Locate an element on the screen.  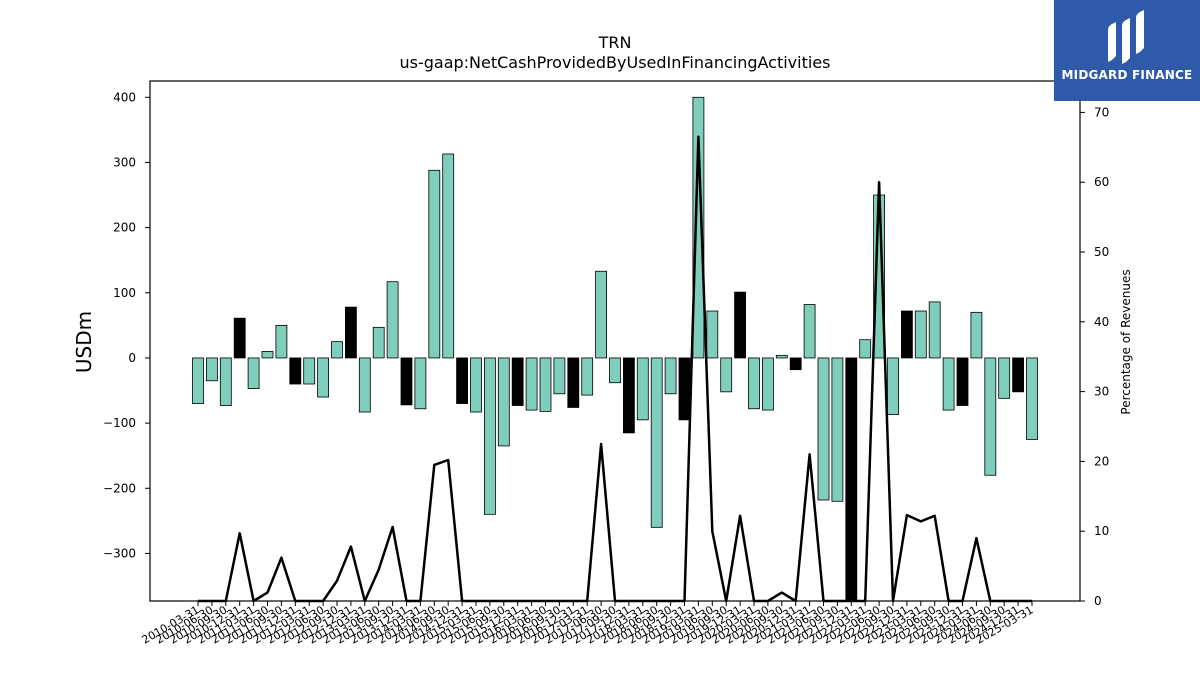
y-right-tick-label: 40 is located at coordinates (1101, 322).